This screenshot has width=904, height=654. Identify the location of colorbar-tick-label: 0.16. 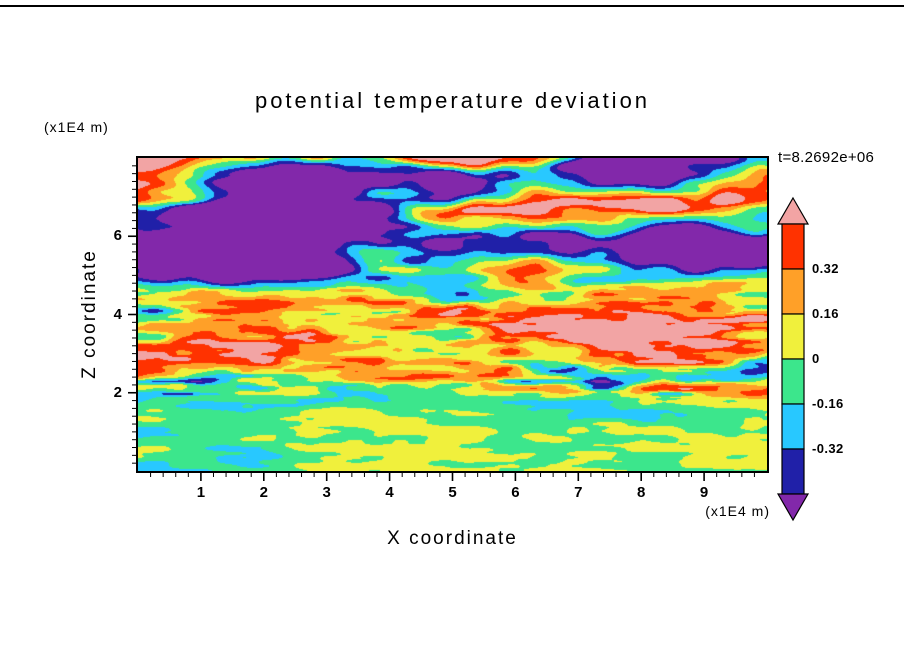
(825, 313).